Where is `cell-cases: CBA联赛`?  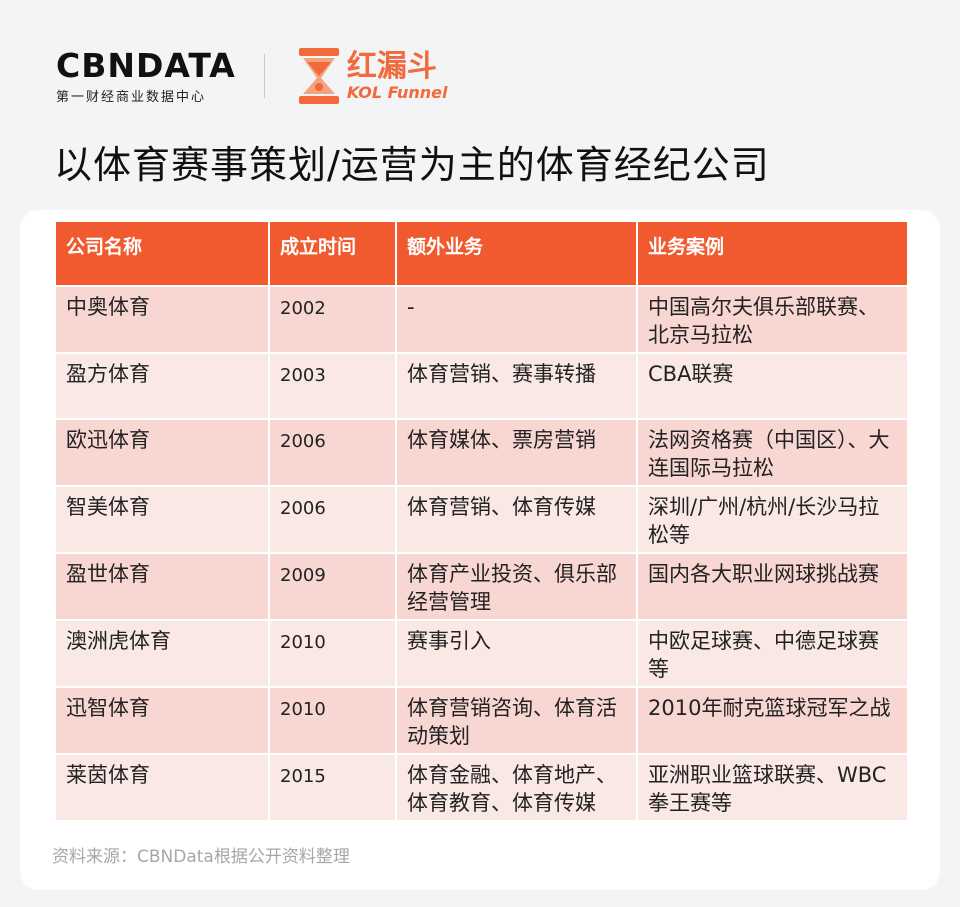
cell-cases: CBA联赛 is located at coordinates (772, 386).